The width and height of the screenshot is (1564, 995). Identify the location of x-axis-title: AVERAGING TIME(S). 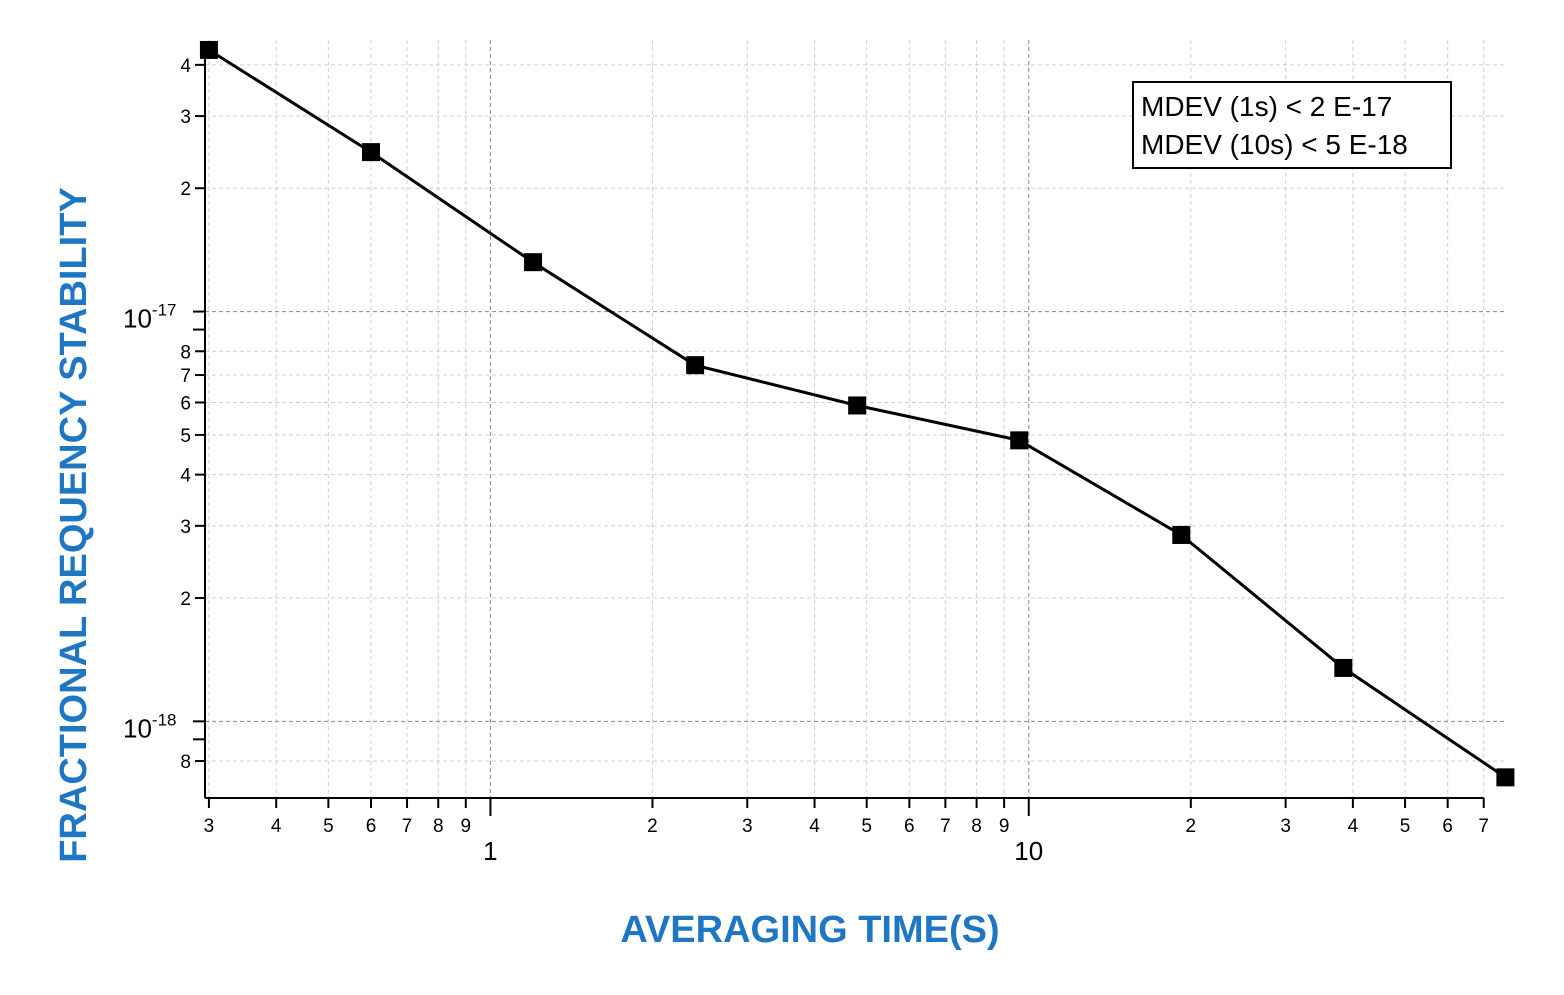
(809, 930).